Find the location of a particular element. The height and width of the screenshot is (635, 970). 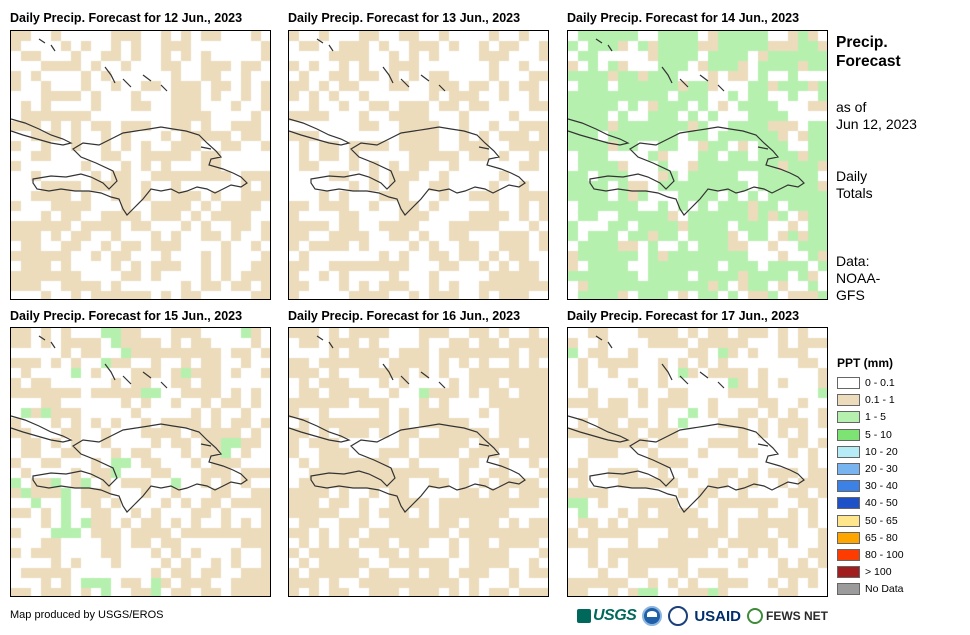

legend-label: 65 - 80 is located at coordinates (881, 537).